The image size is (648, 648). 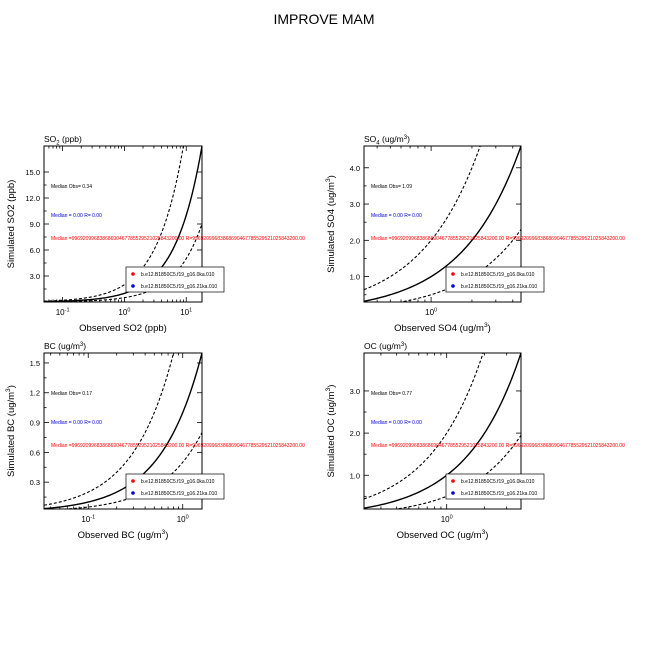 What do you see at coordinates (35, 224) in the screenshot?
I see `y-tick-label: 9.0` at bounding box center [35, 224].